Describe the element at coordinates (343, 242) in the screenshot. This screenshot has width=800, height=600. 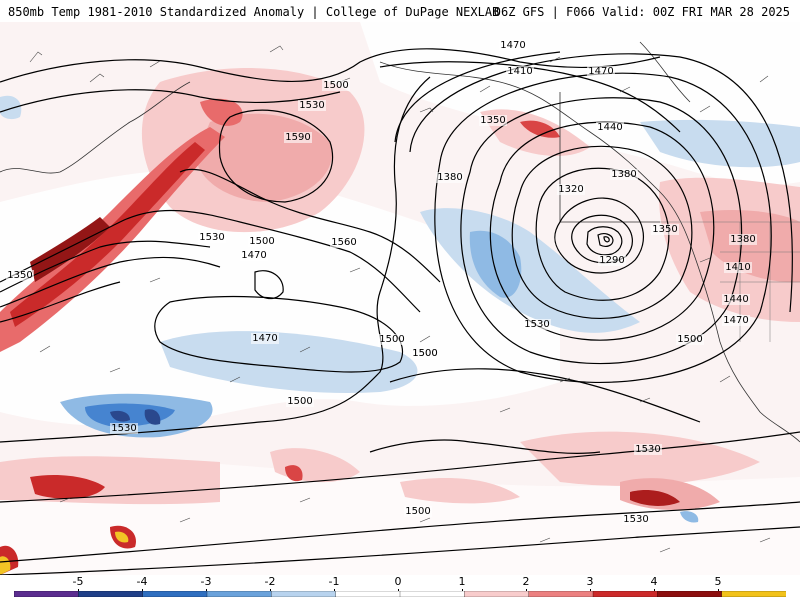
I see `contour-label: 1560` at that location.